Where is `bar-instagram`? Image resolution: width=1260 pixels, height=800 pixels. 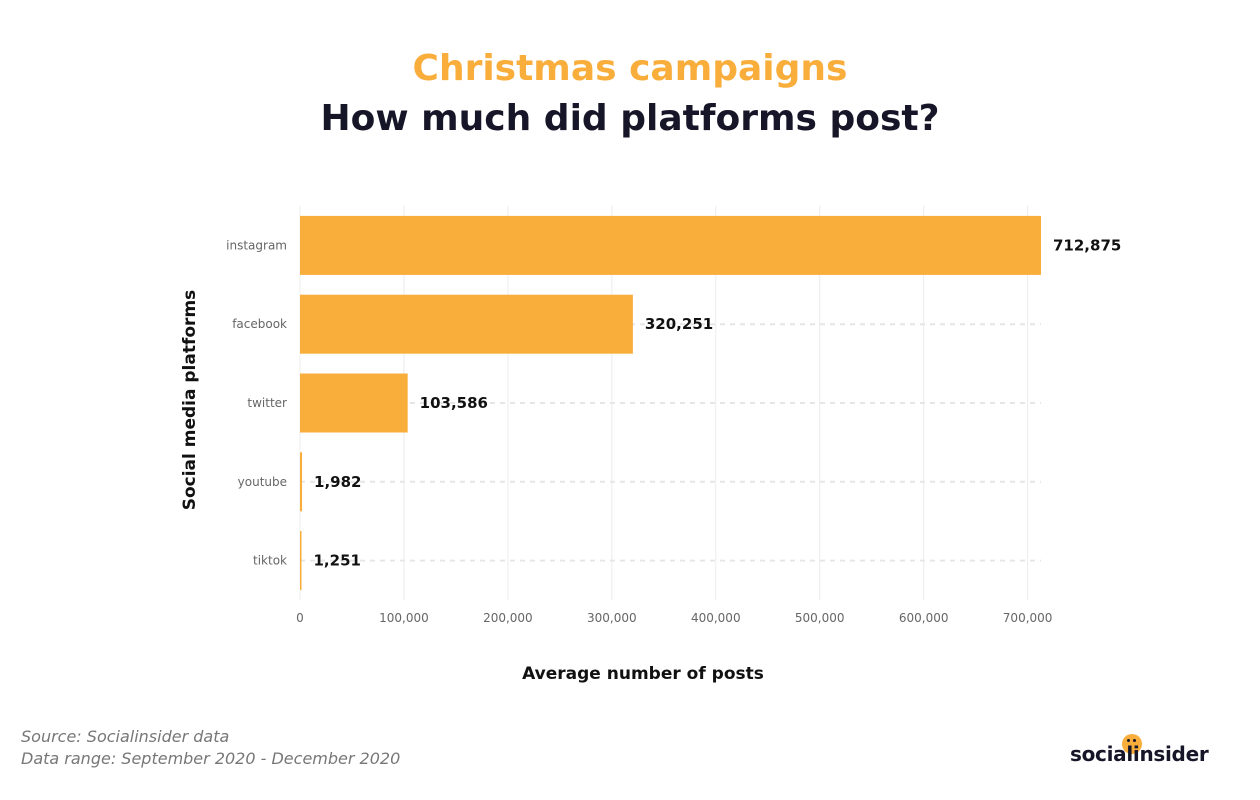
bar-instagram is located at coordinates (670, 245).